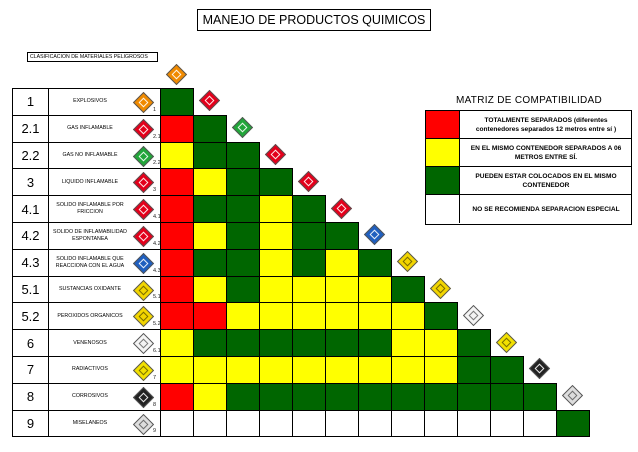 Image resolution: width=638 pixels, height=452 pixels. Describe the element at coordinates (31, 316) in the screenshot. I see `class-number: 5.2` at that location.